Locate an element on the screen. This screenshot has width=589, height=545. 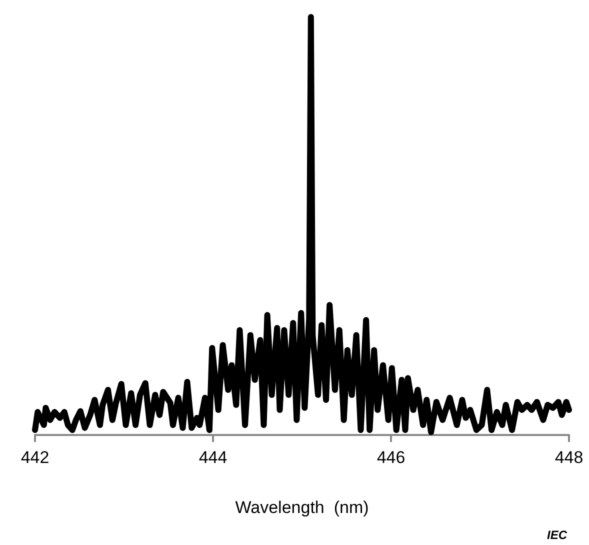
x-tick-label: 444 is located at coordinates (213, 457).